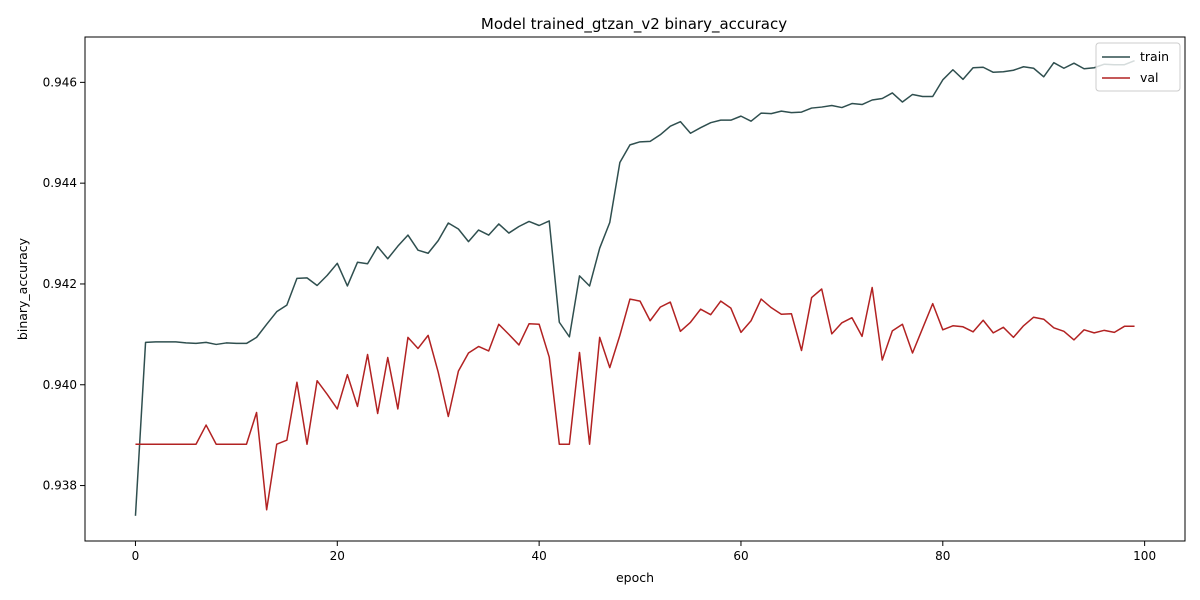 Image resolution: width=1200 pixels, height=600 pixels. I want to click on y-tick-label: 0.942, so click(60, 284).